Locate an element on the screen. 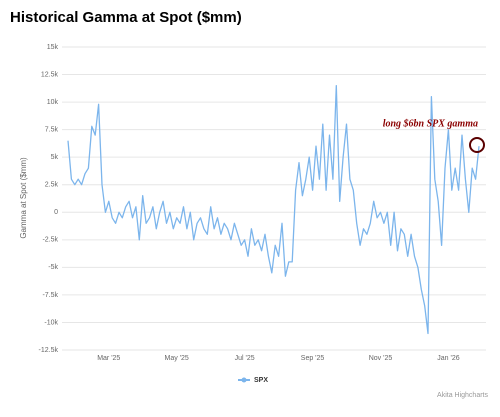 The width and height of the screenshot is (500, 417). y-tick-label: 12.5k is located at coordinates (50, 74).